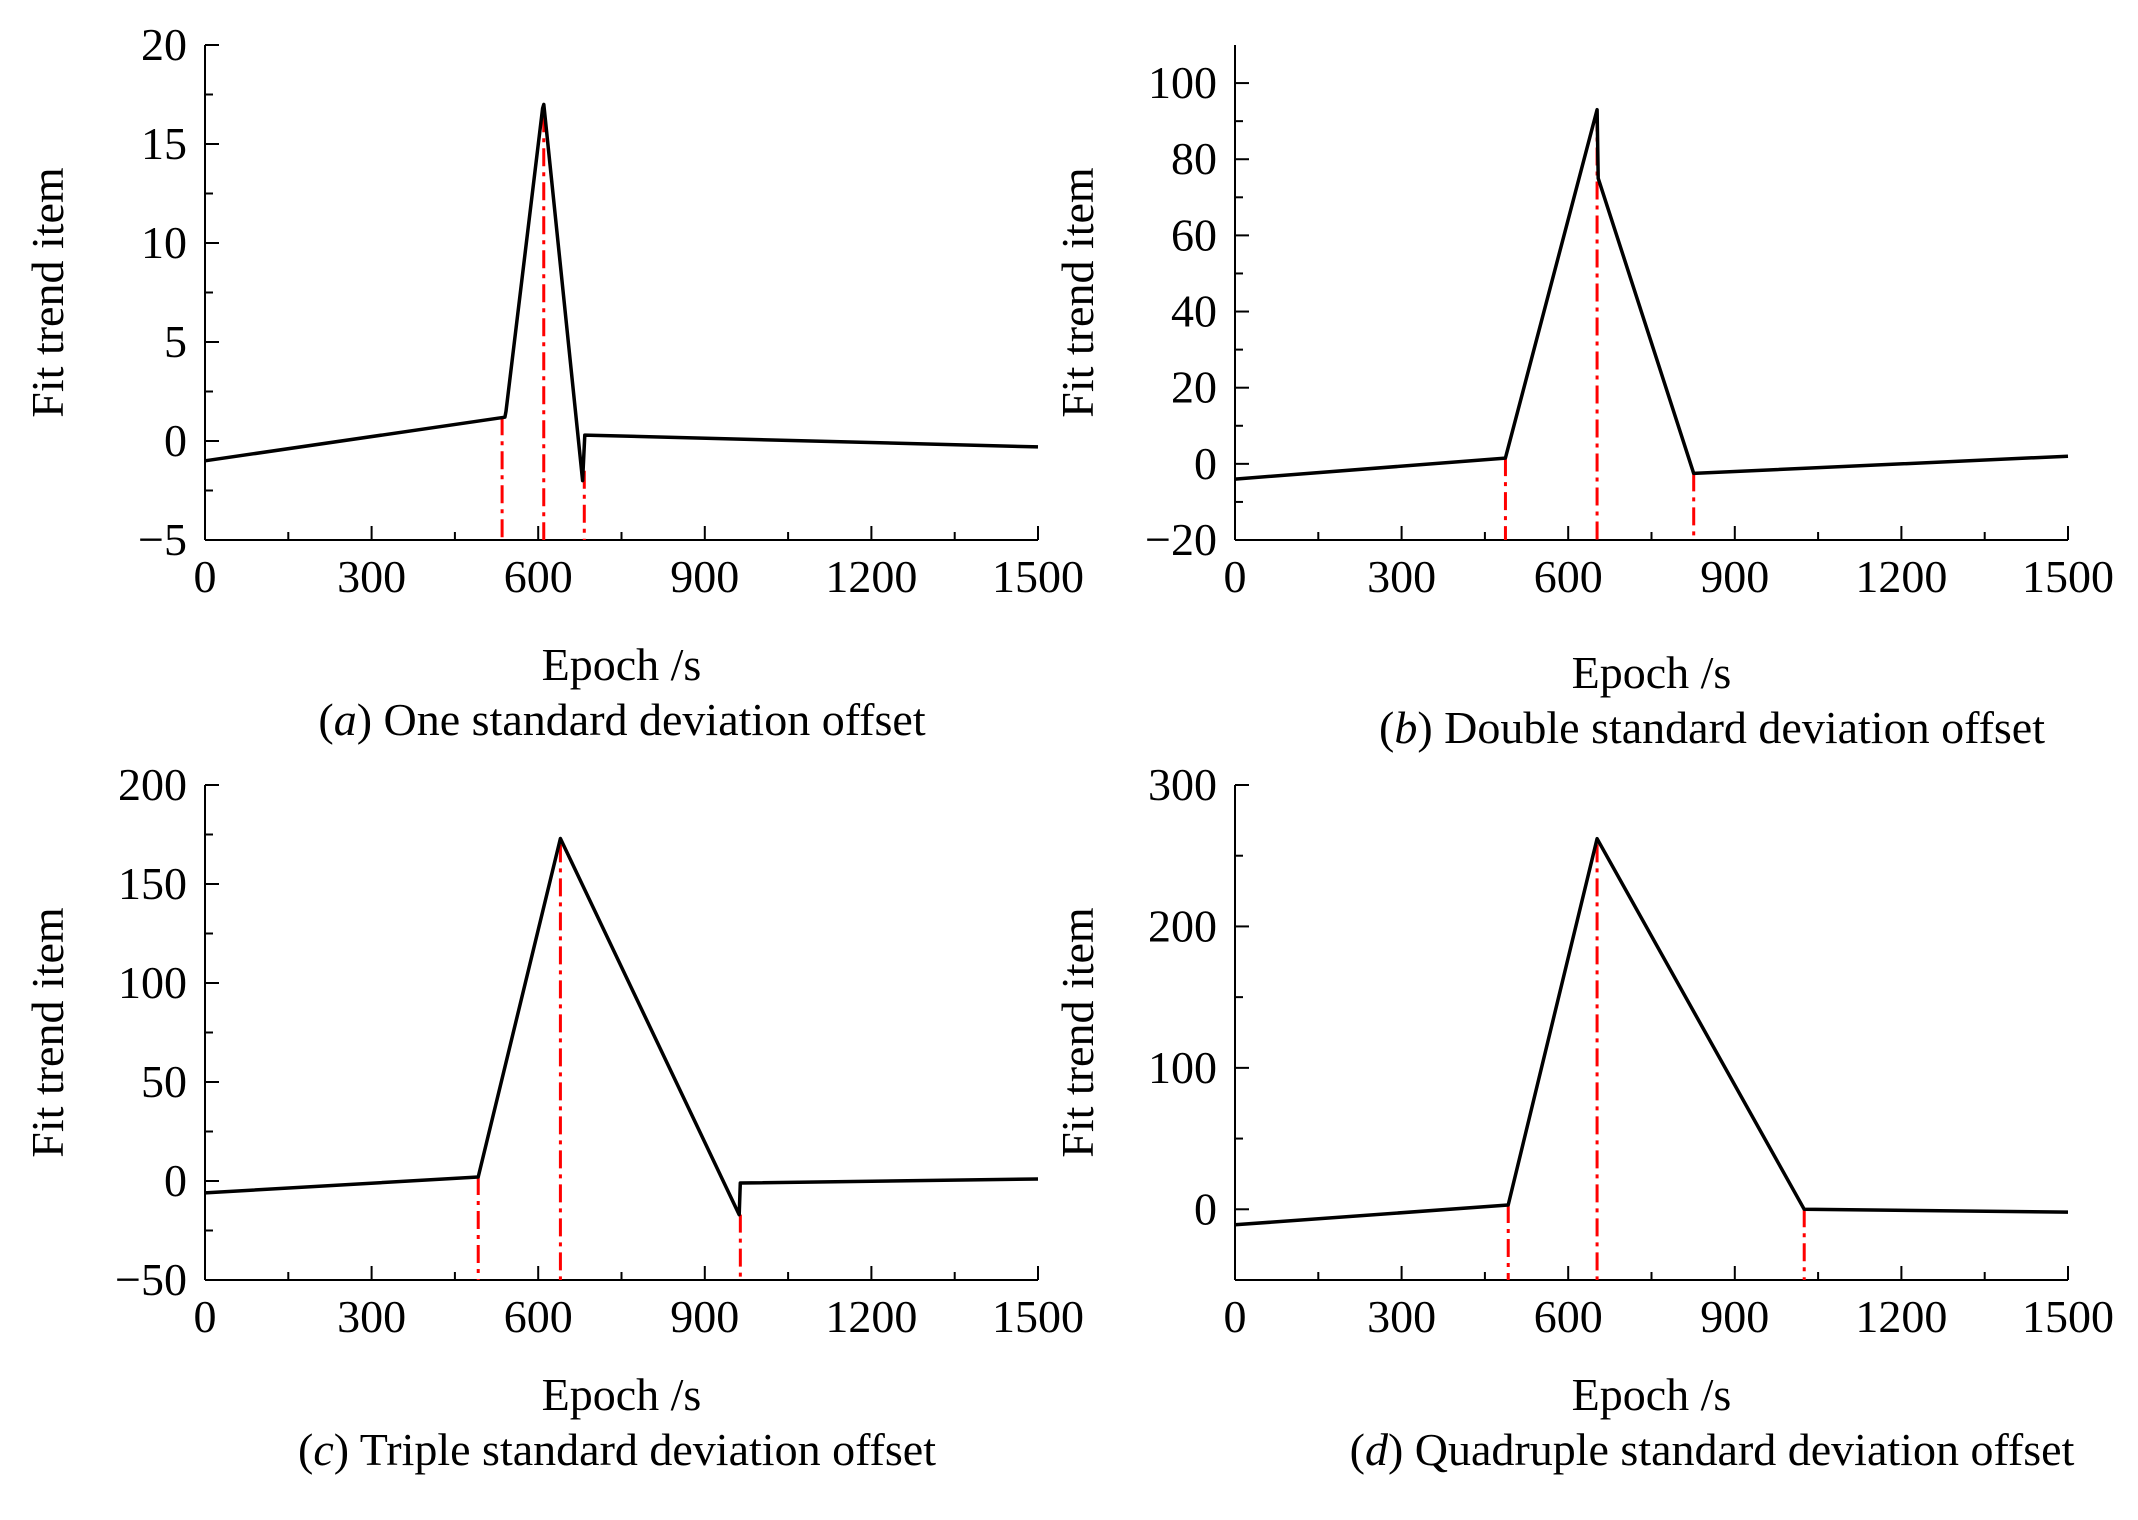 This screenshot has width=2138, height=1520. What do you see at coordinates (164, 143) in the screenshot?
I see `y-tick-label: 15` at bounding box center [164, 143].